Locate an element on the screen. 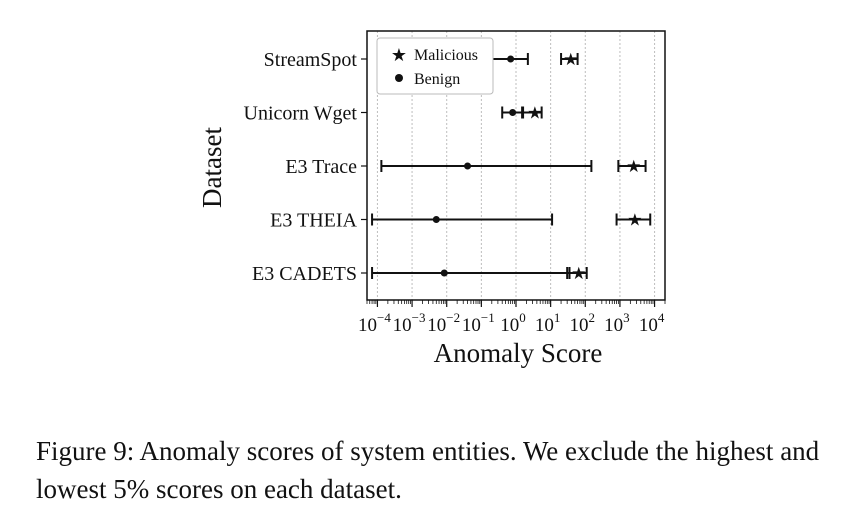 This screenshot has height=525, width=867. y-tick-label: StreamSpot is located at coordinates (311, 60).